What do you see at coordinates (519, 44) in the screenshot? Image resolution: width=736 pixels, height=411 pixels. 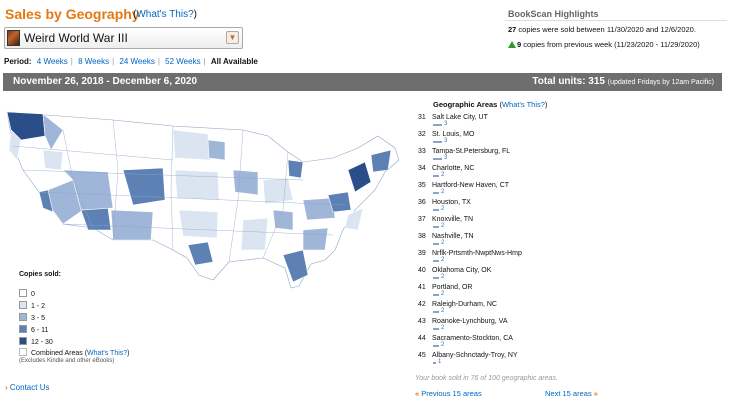 I see `change-count: 9` at bounding box center [519, 44].